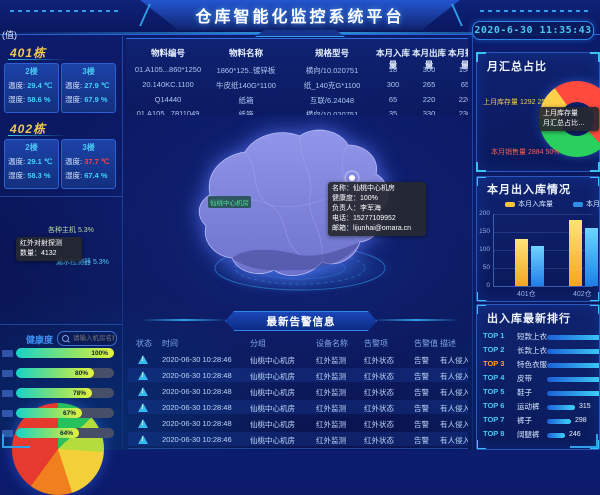  Describe the element at coordinates (272, 440) in the screenshot. I see `alarm-group: 仙桃中心机房` at that location.